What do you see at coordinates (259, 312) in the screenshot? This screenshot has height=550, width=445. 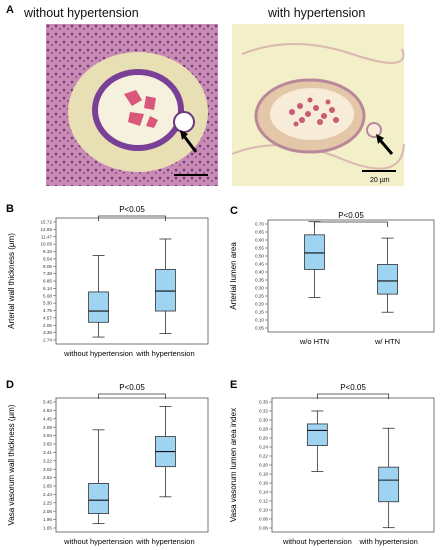 I see `y-tick-label-c: 0.15` at bounding box center [259, 312].